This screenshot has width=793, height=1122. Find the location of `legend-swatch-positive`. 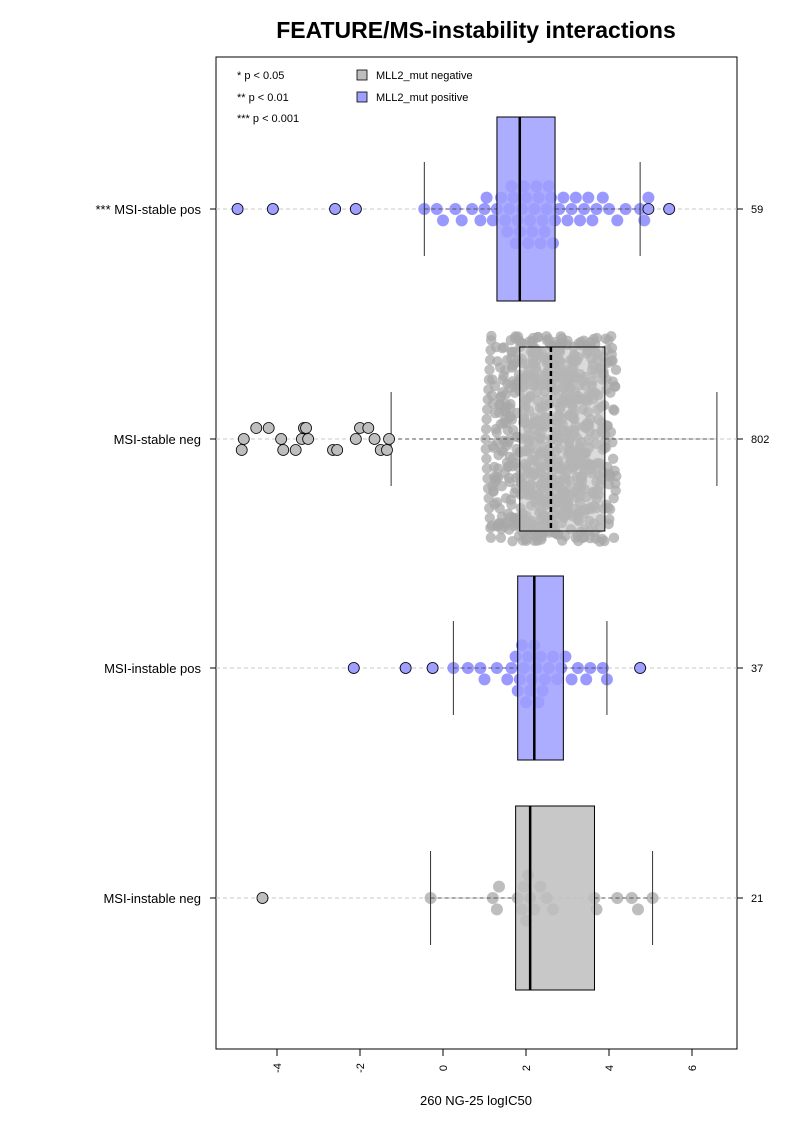

legend-swatch-positive is located at coordinates (362, 97).